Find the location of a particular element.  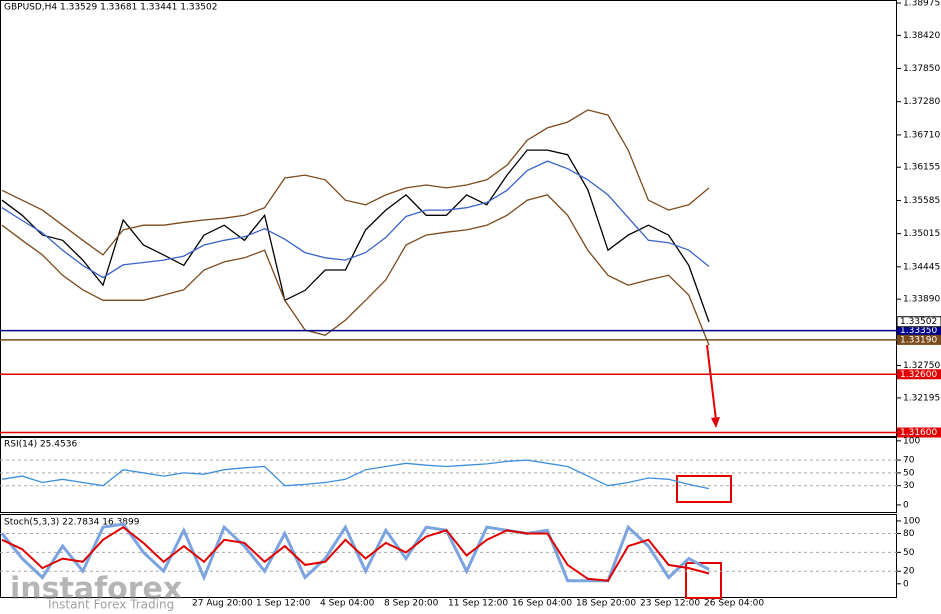

stoch-frame is located at coordinates (448, 556).